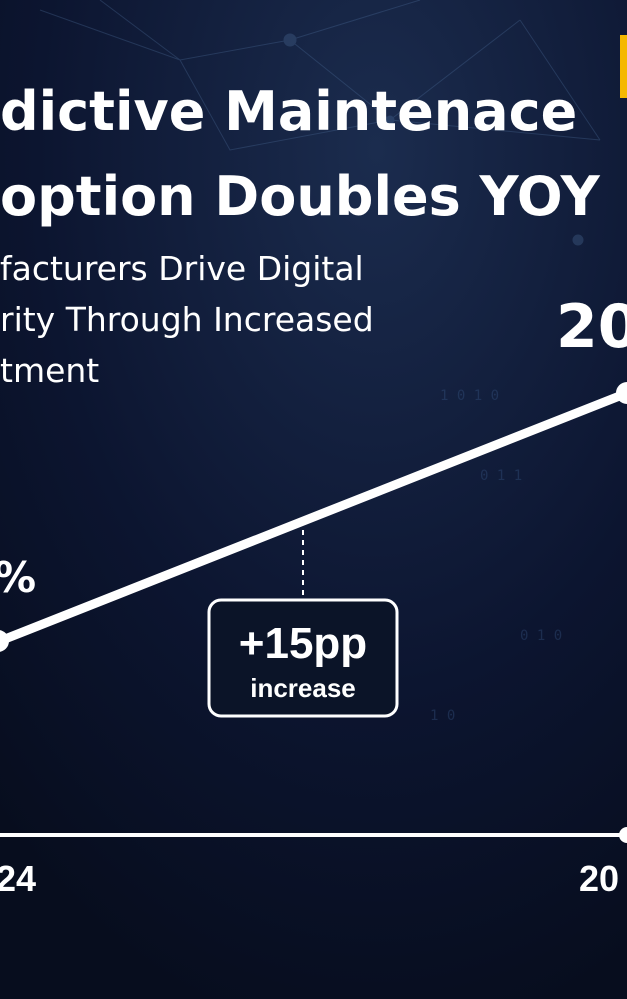 The image size is (627, 999). I want to click on x-label: 24, so click(18, 878).